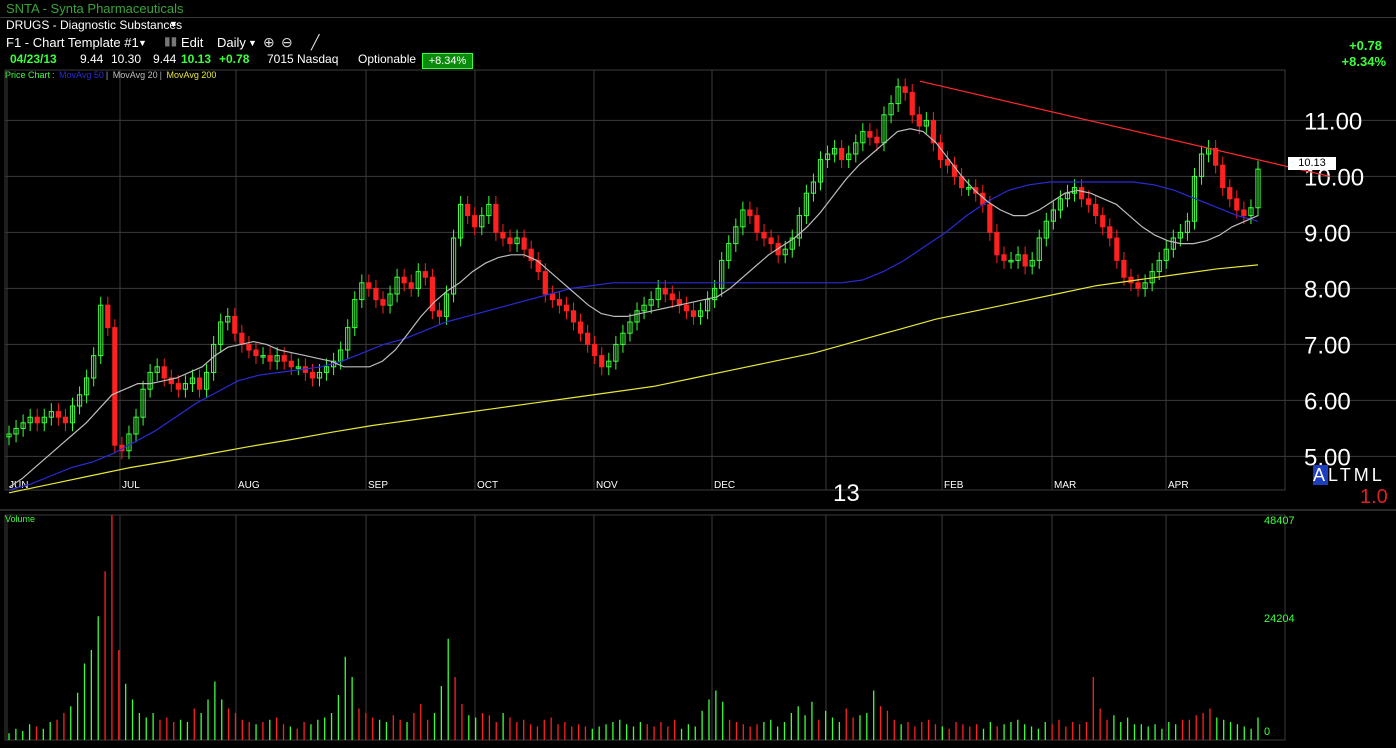  I want to click on chart-template-dropdown: F1 - Chart Template #1, so click(72, 42).